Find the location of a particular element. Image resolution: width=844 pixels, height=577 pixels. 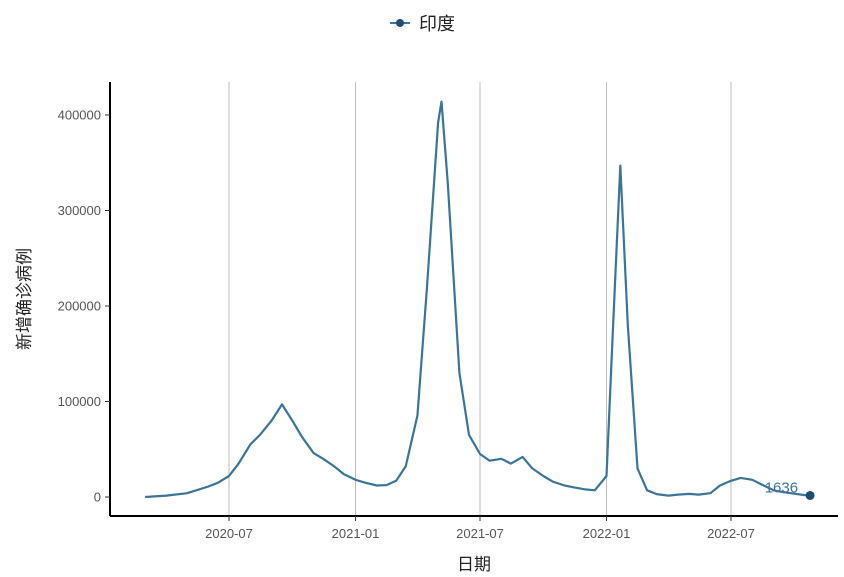

line-dot-icon is located at coordinates (400, 23).